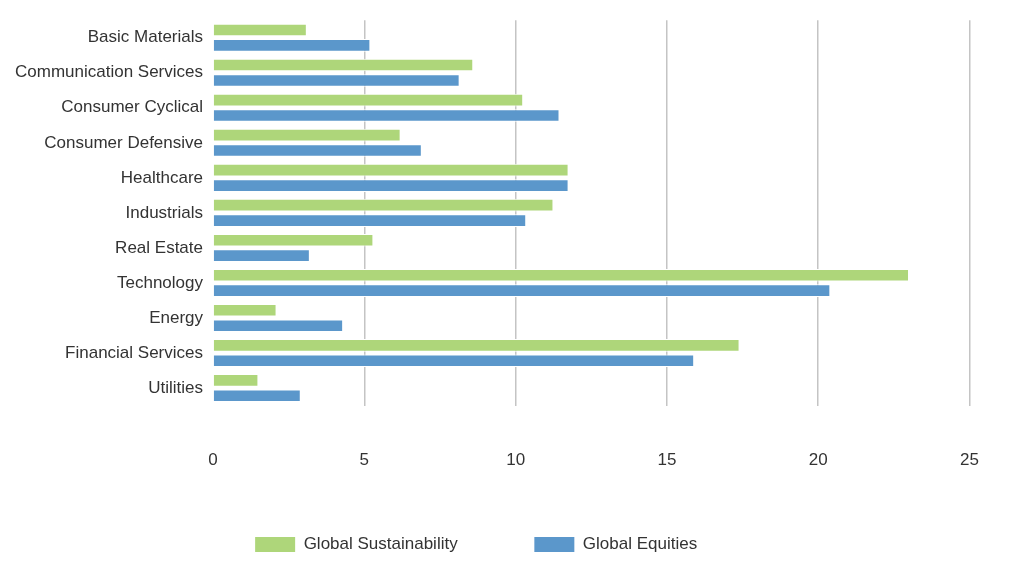 The width and height of the screenshot is (1024, 563). Describe the element at coordinates (176, 387) in the screenshot. I see `y-tick-label: Utilities` at that location.